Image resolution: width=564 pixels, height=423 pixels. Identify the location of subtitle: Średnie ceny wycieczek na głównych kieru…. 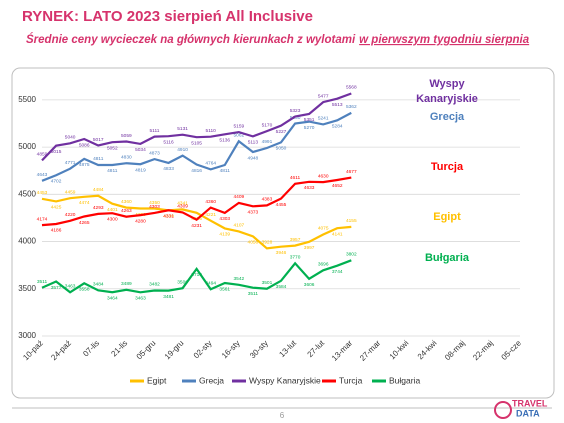
(278, 39).